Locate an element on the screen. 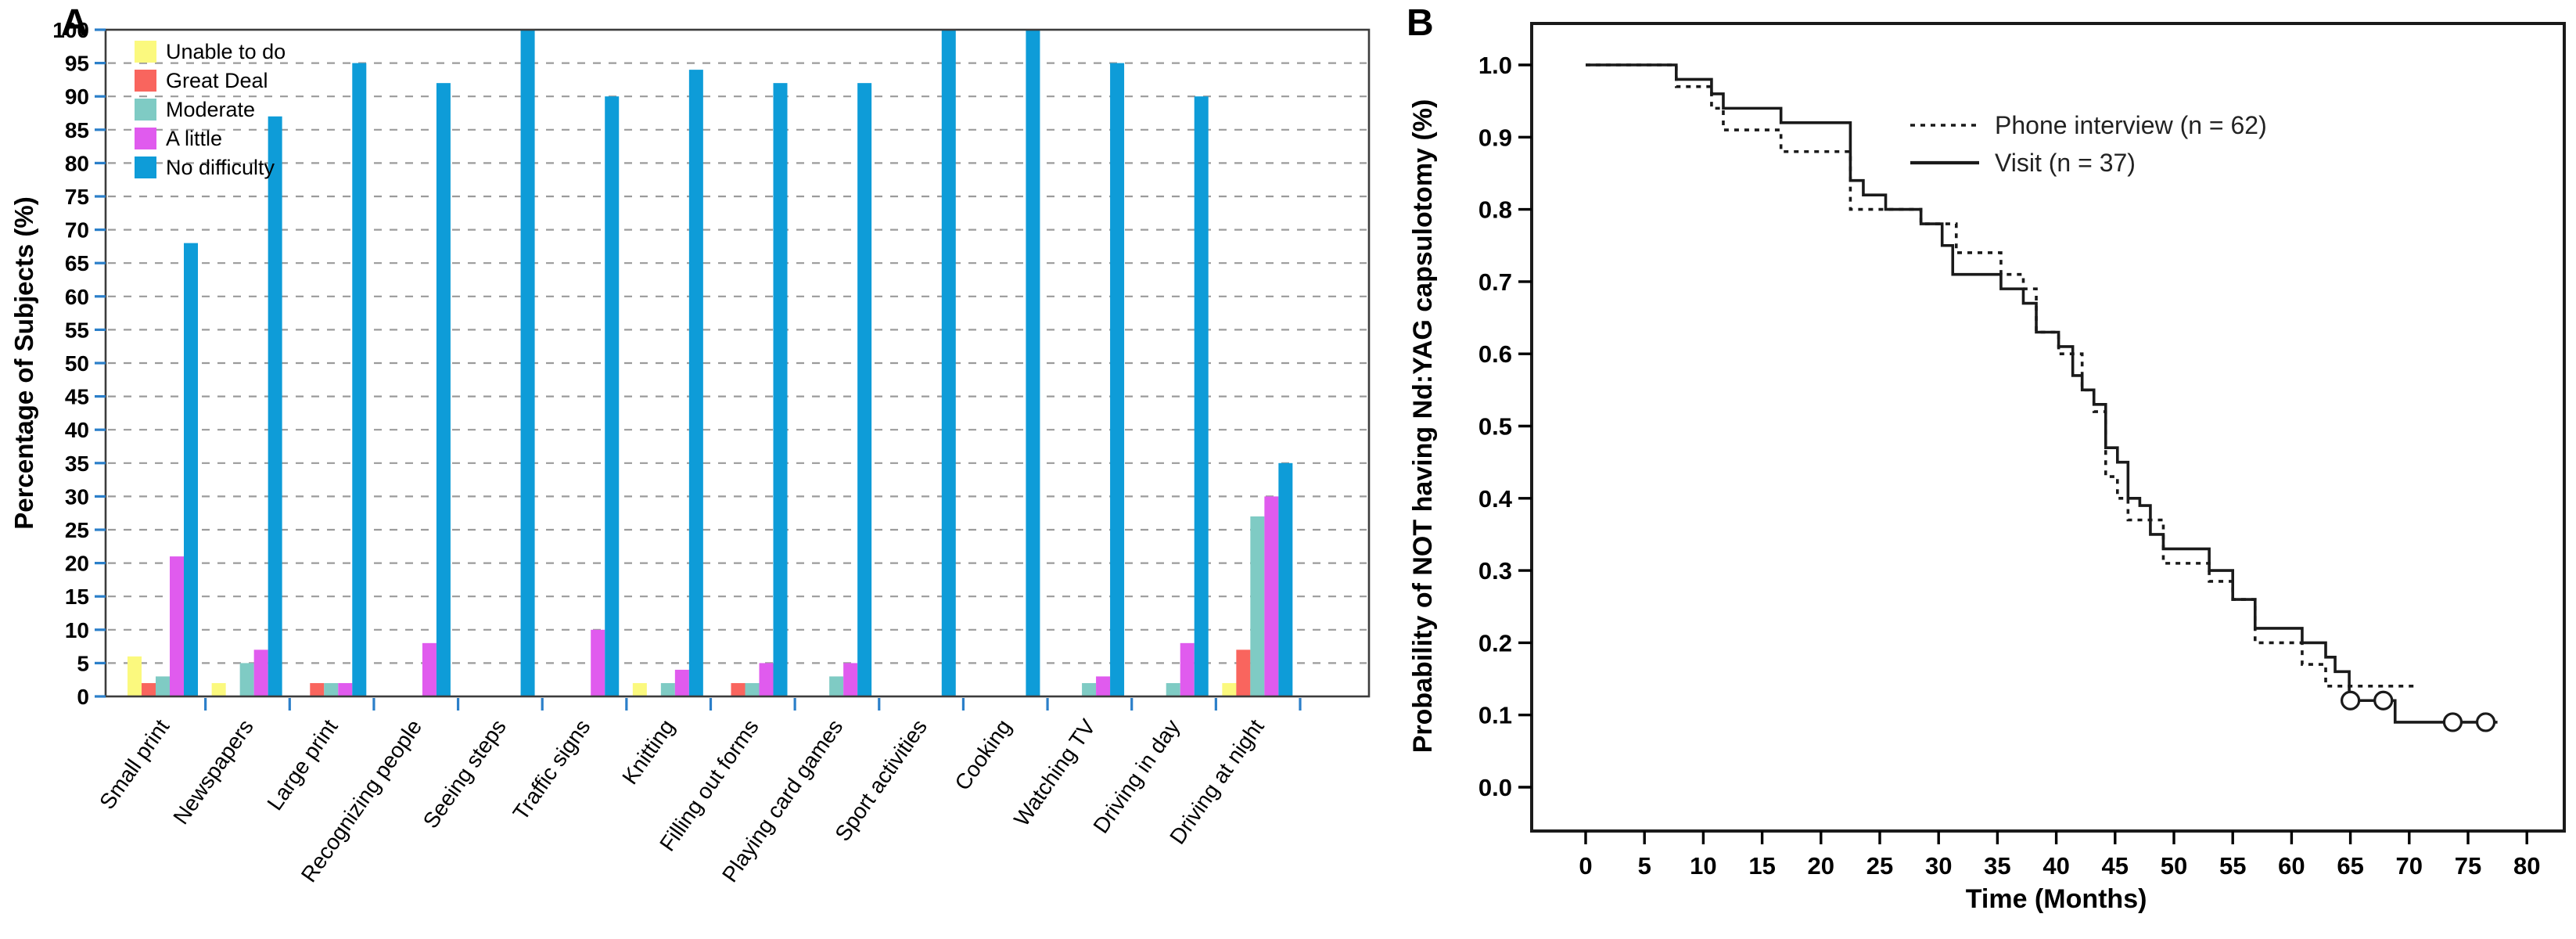 This screenshot has height=939, width=2576. x-tick-label: 80 is located at coordinates (2526, 866).